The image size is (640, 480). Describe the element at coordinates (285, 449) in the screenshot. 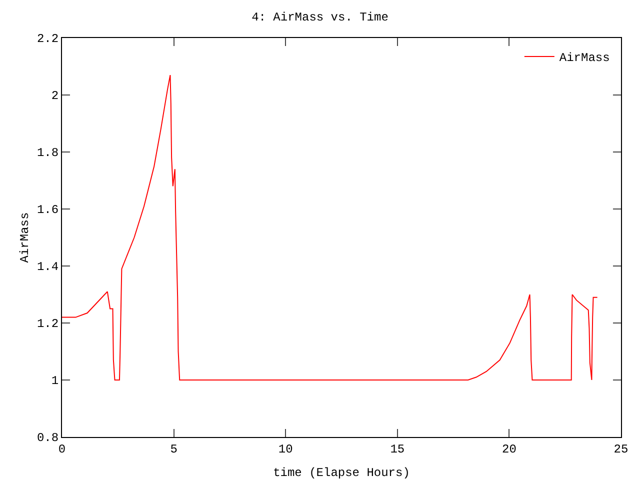

I see `x-tick-label: 10` at that location.